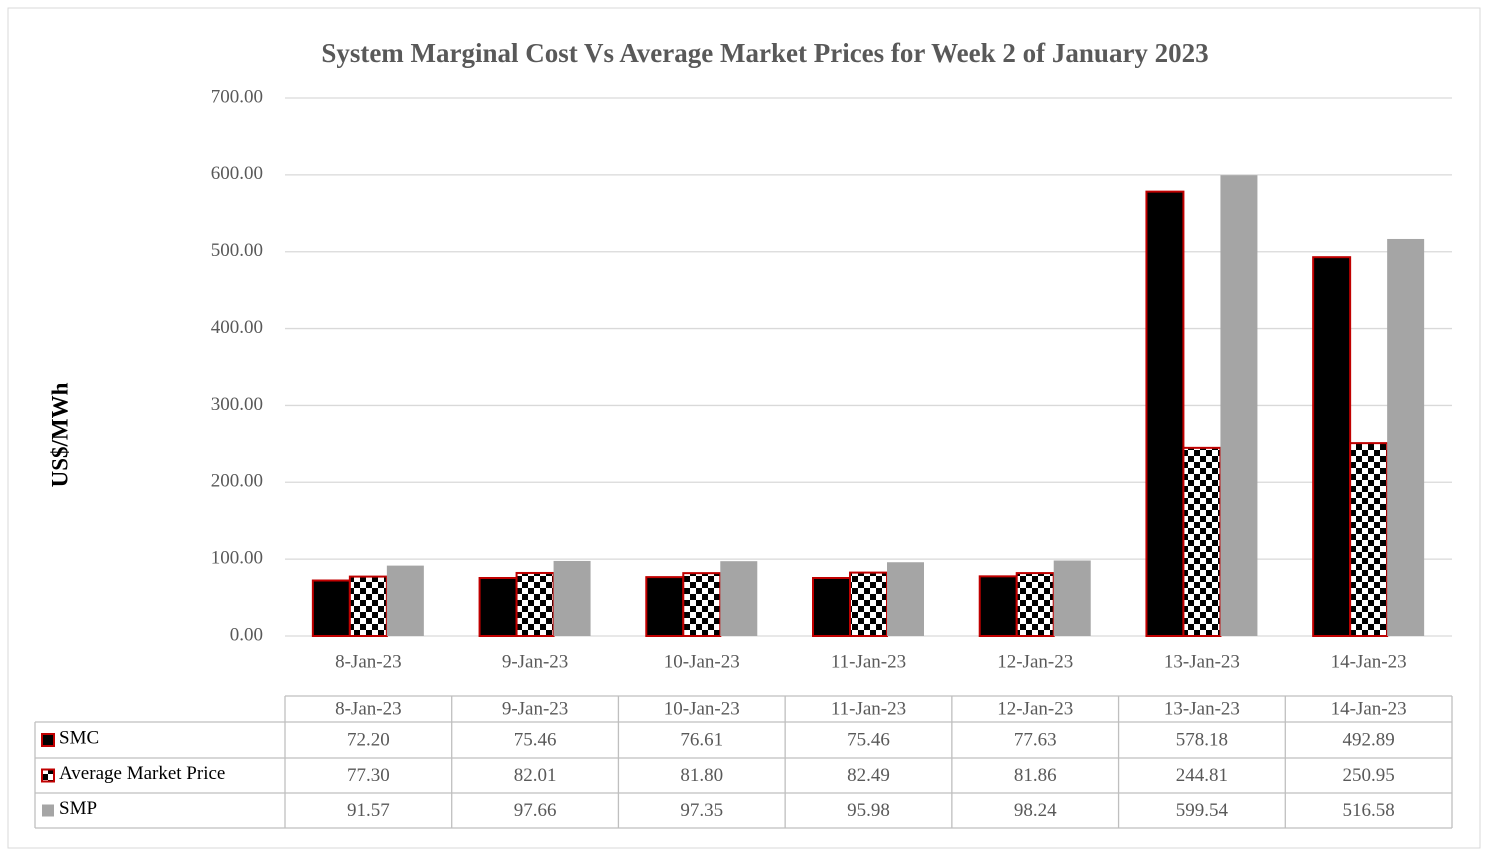 This screenshot has width=1488, height=853. What do you see at coordinates (1369, 661) in the screenshot?
I see `x-tick-label: 14-Jan-23` at bounding box center [1369, 661].